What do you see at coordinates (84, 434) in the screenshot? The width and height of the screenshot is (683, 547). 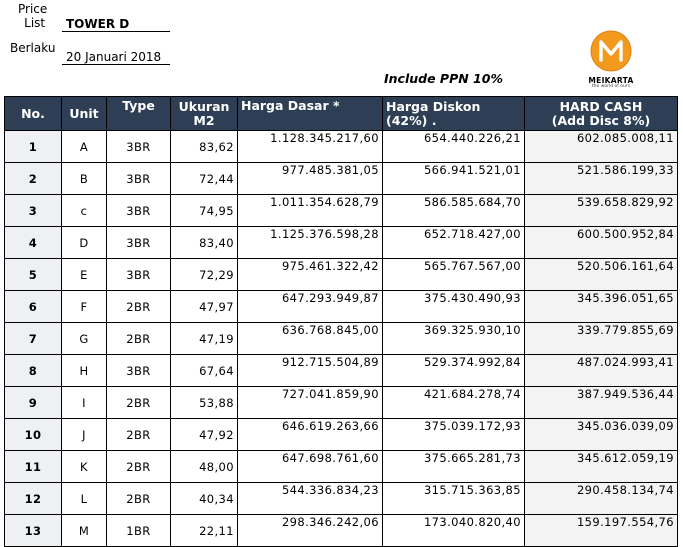 I see `cell-unit: J` at bounding box center [84, 434].